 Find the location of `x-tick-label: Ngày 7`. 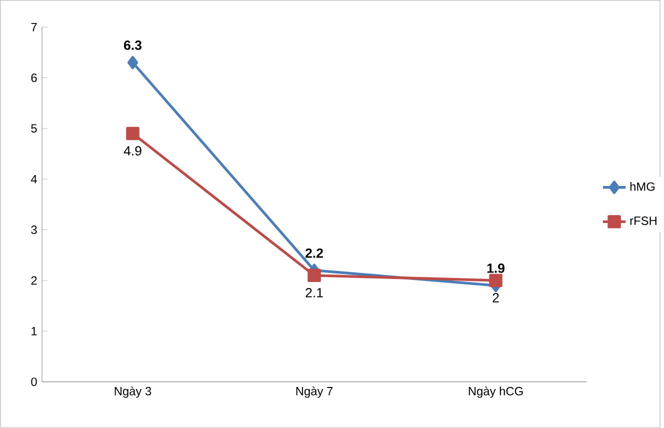

x-tick-label: Ngày 7 is located at coordinates (314, 392).